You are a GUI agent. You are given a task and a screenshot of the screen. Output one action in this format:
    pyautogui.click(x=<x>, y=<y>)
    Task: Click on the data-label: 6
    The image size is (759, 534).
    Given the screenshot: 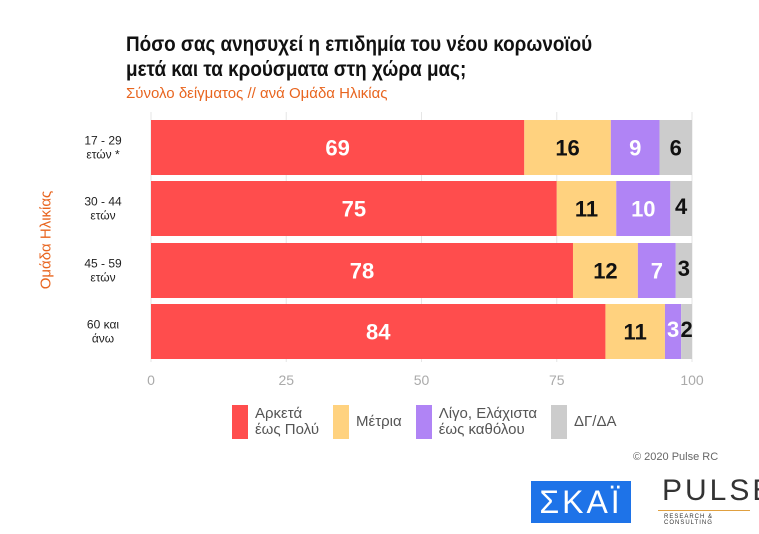 What is the action you would take?
    pyautogui.click(x=676, y=147)
    